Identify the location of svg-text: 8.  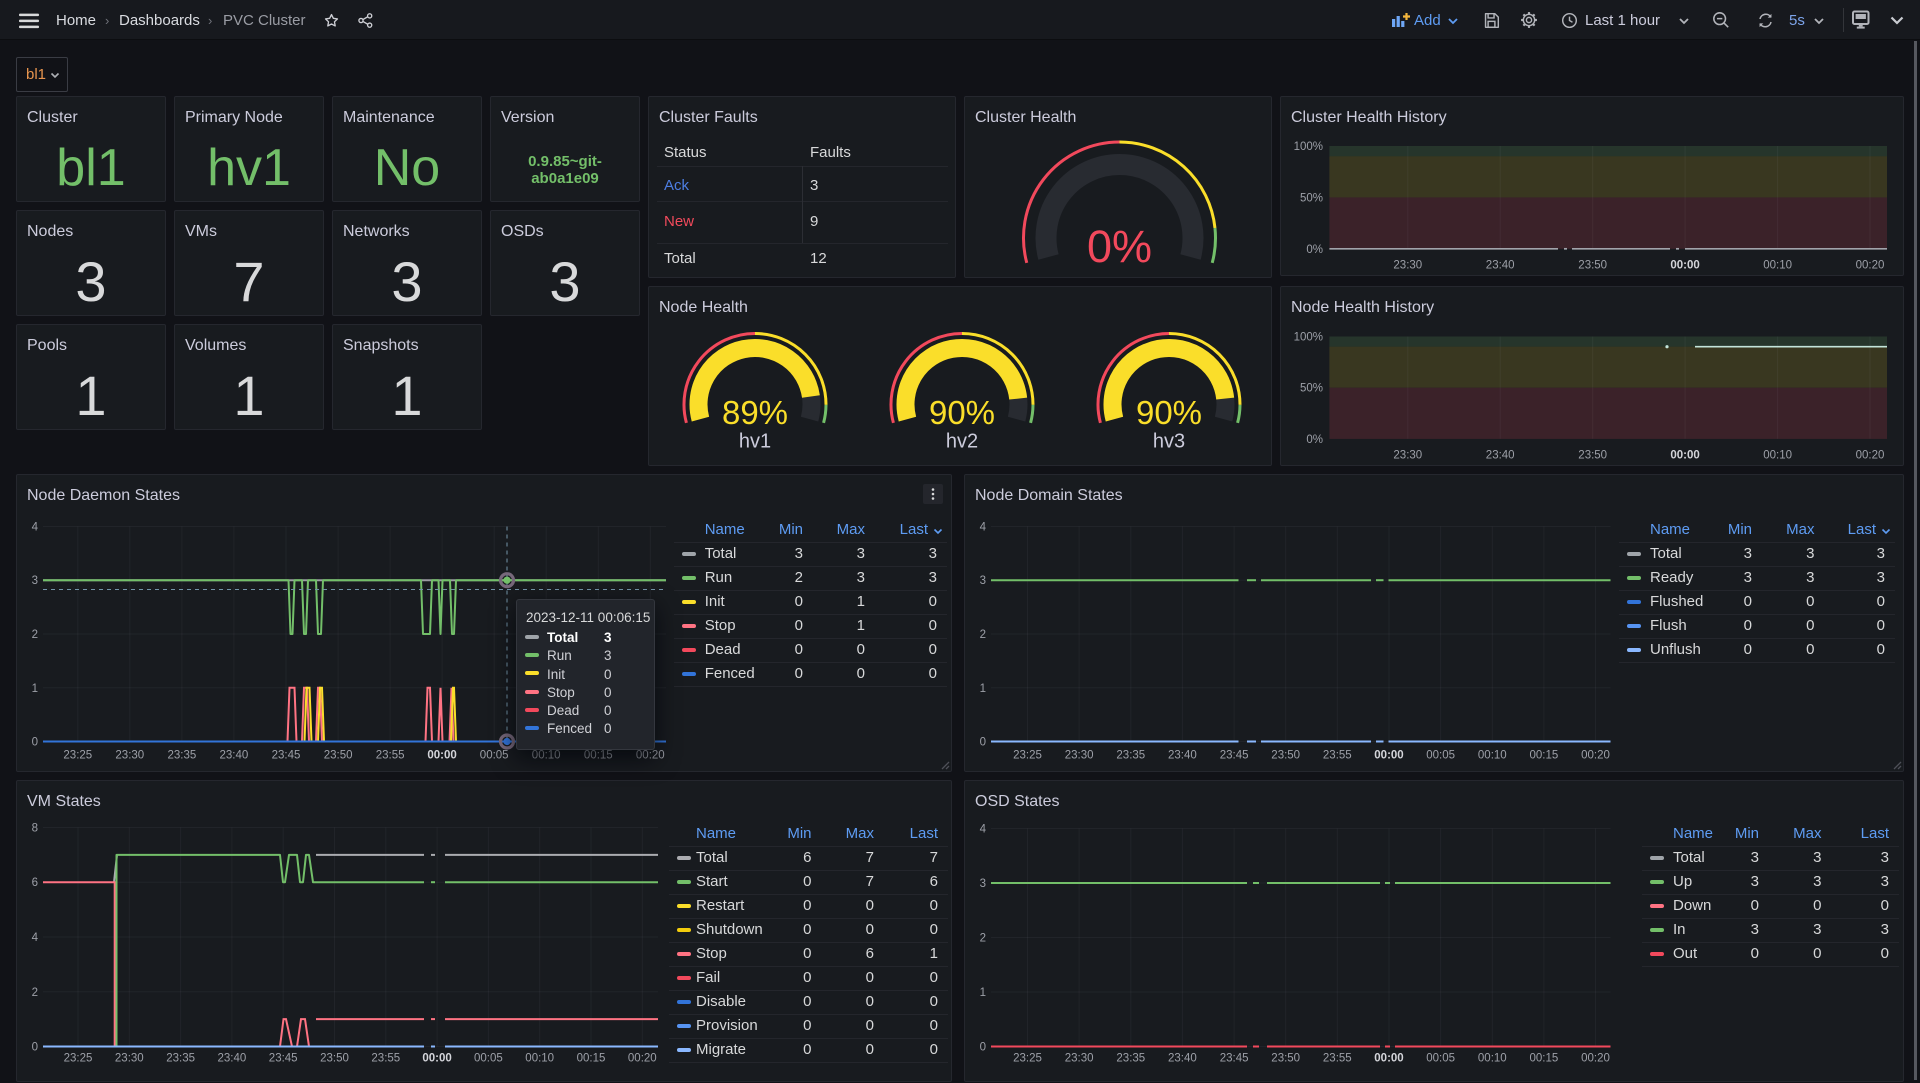
(35, 829).